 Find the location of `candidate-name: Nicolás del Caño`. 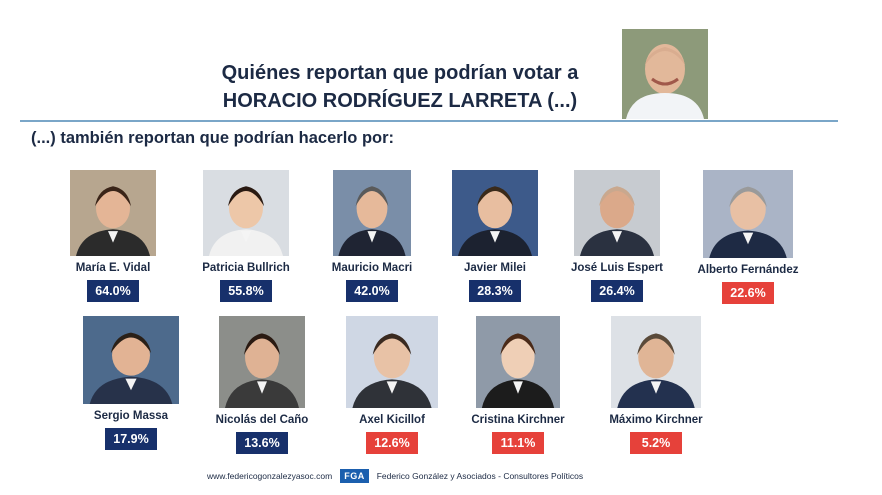

candidate-name: Nicolás del Caño is located at coordinates (262, 420).